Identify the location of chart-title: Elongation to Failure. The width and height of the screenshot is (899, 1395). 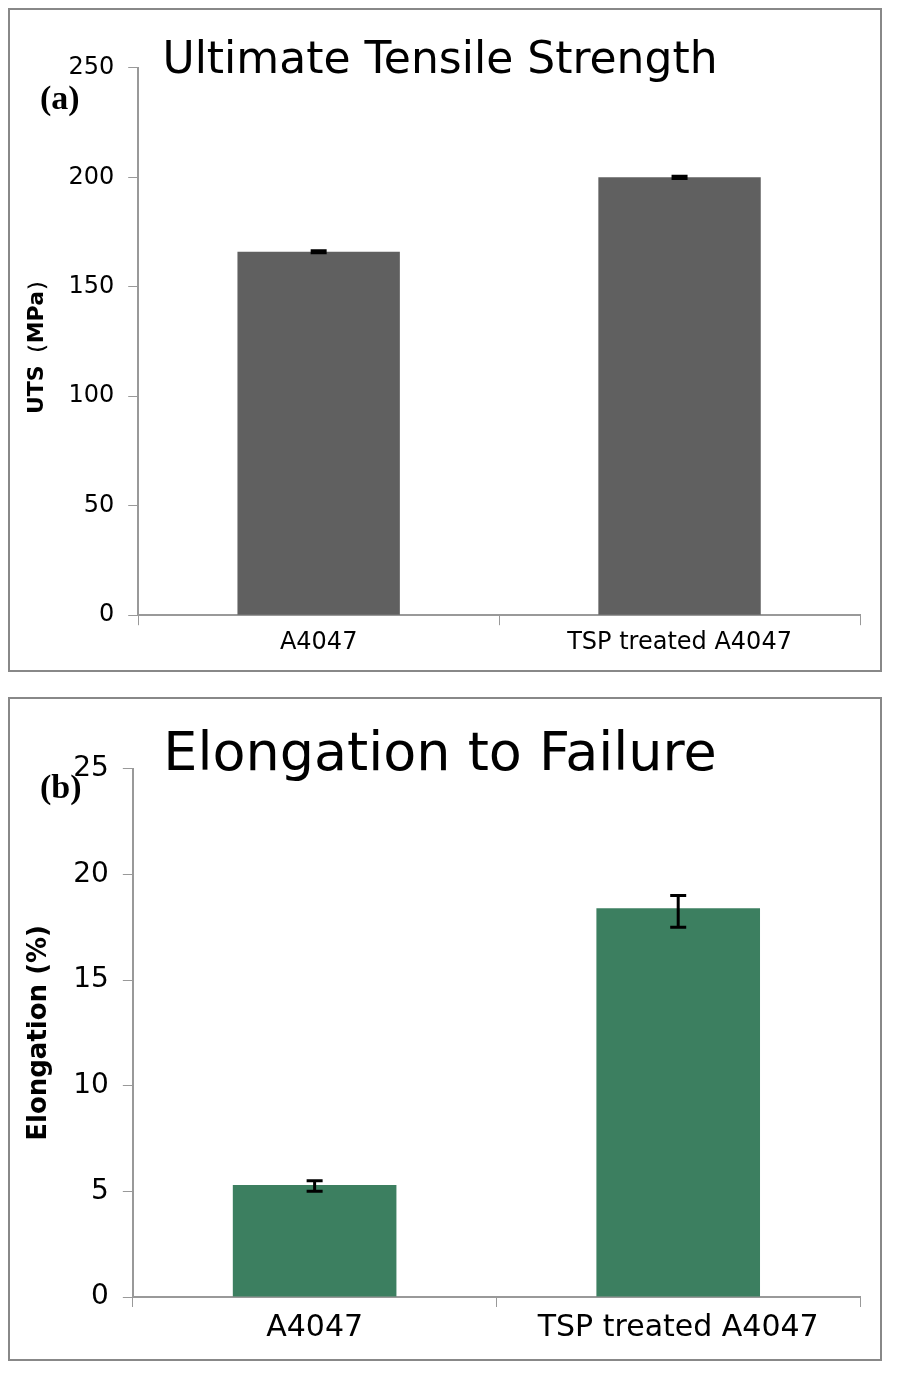
(440, 752).